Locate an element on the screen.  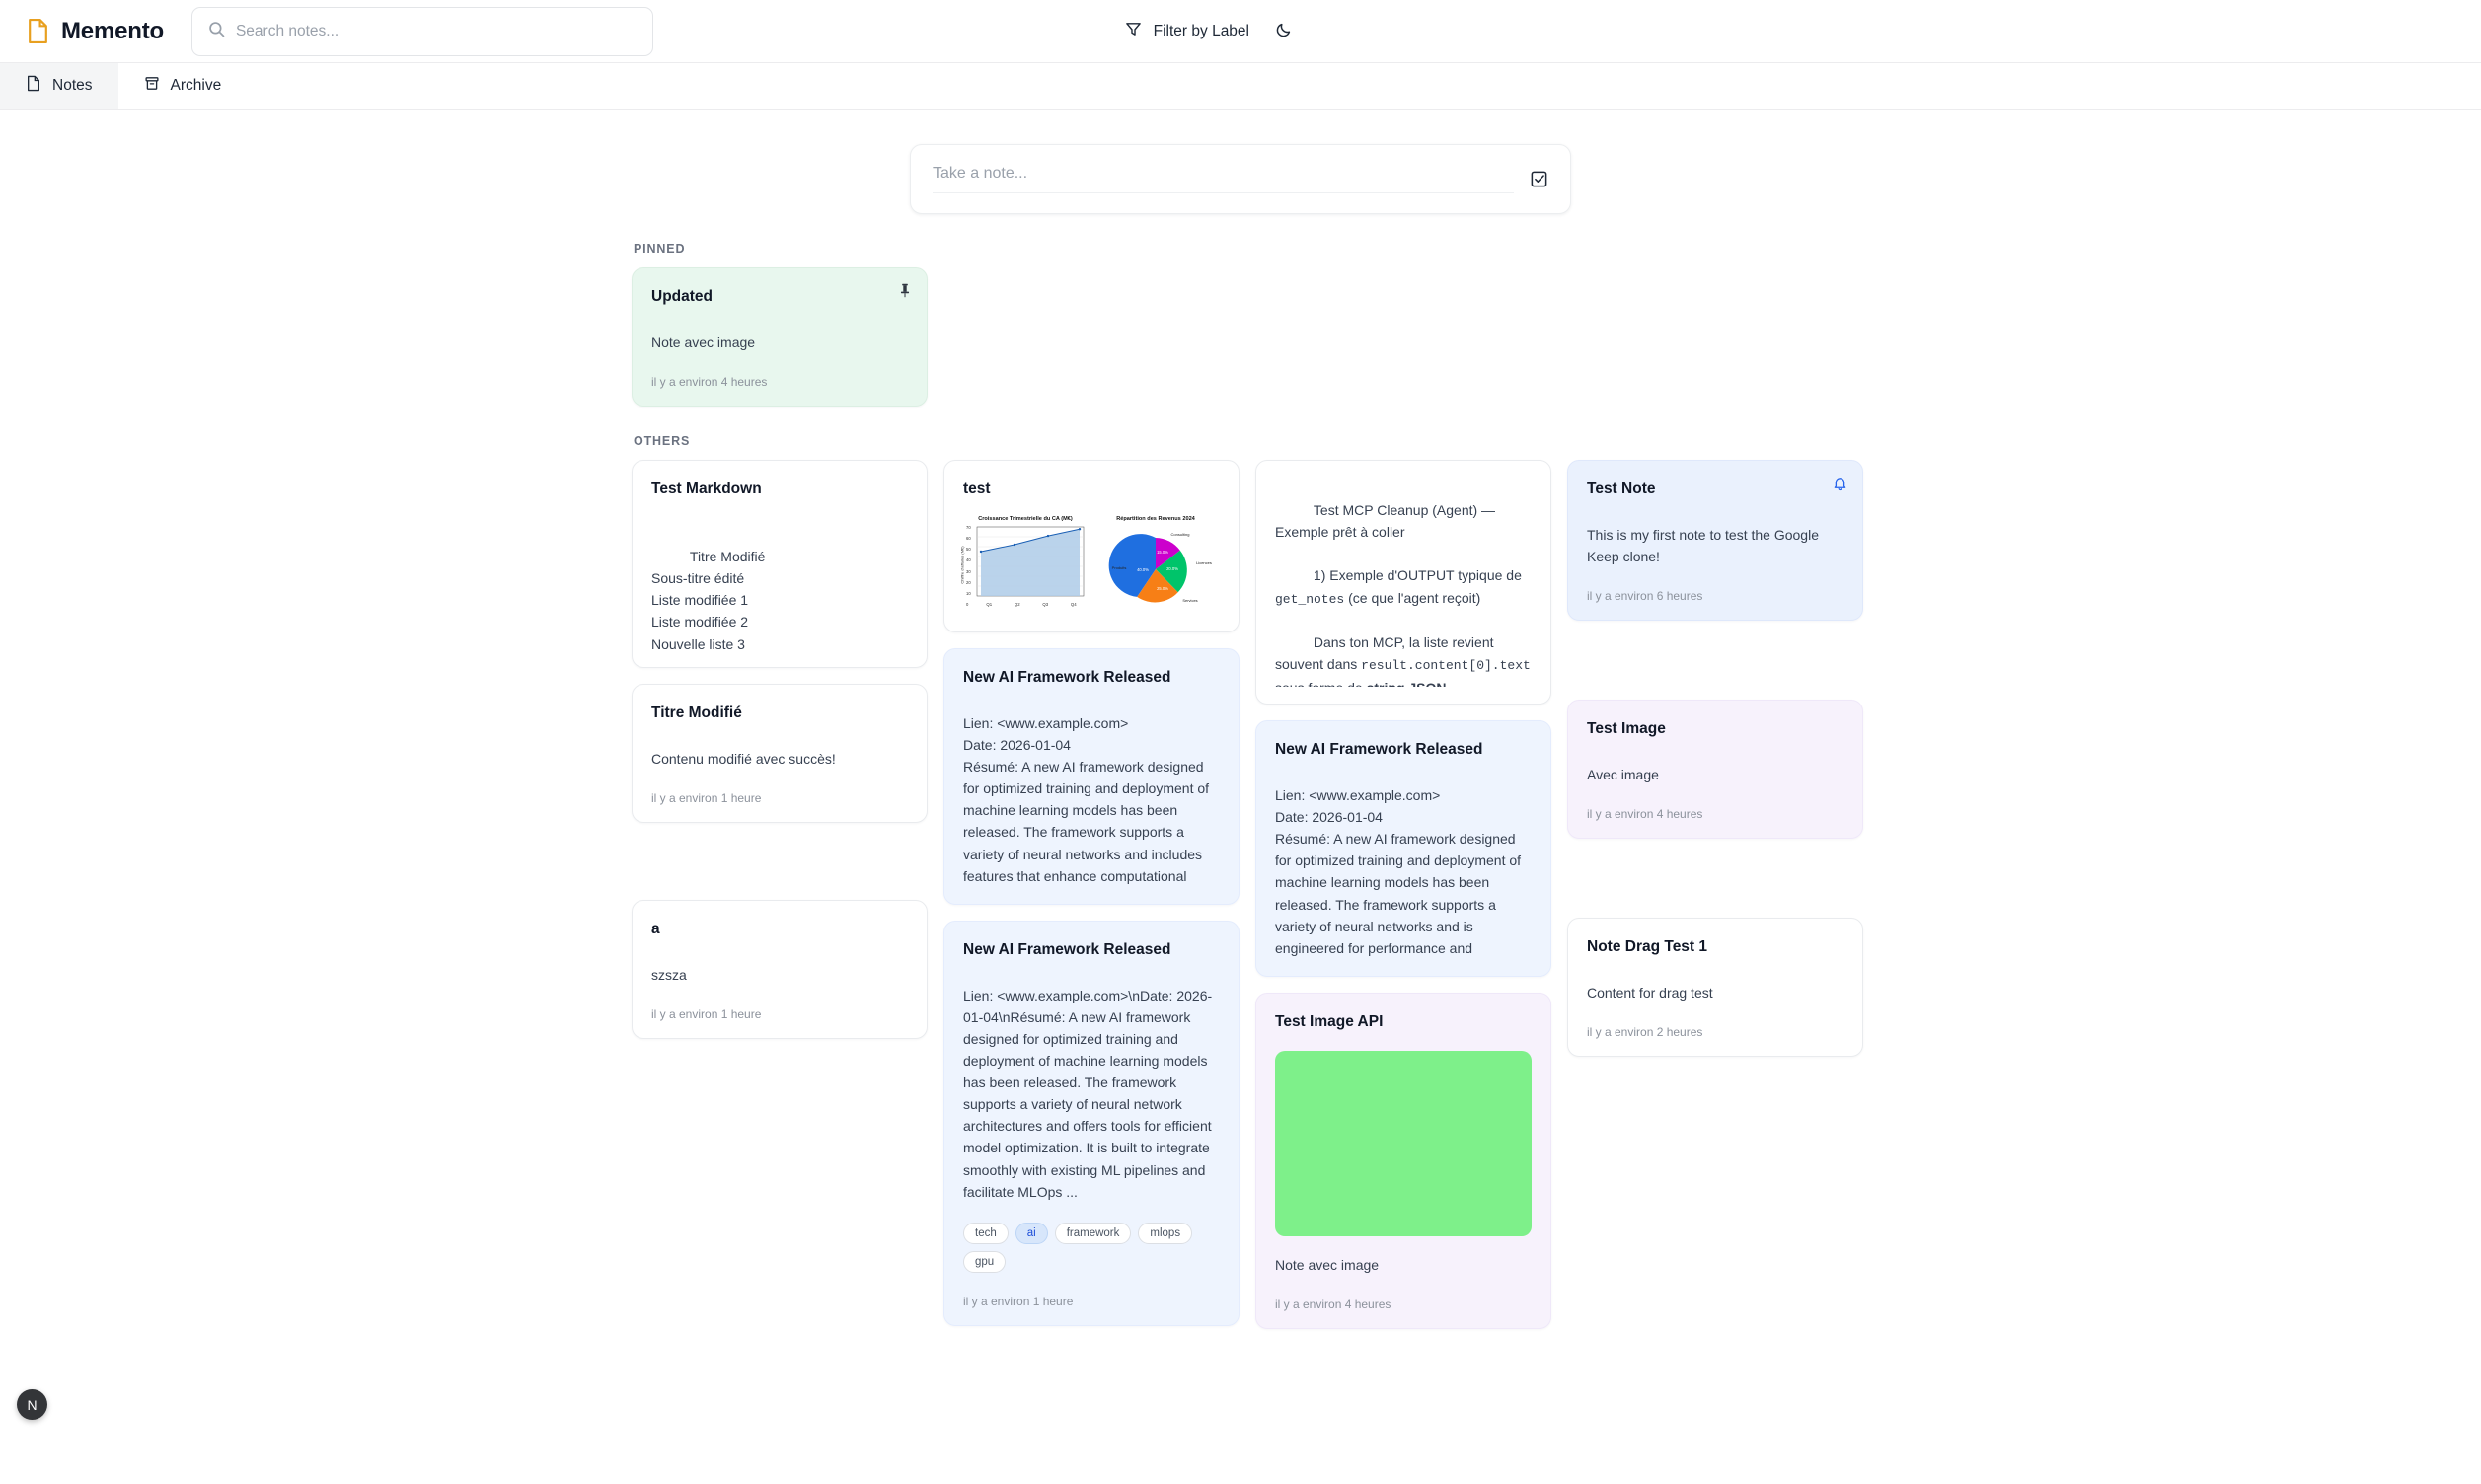
search-box is located at coordinates (422, 31).